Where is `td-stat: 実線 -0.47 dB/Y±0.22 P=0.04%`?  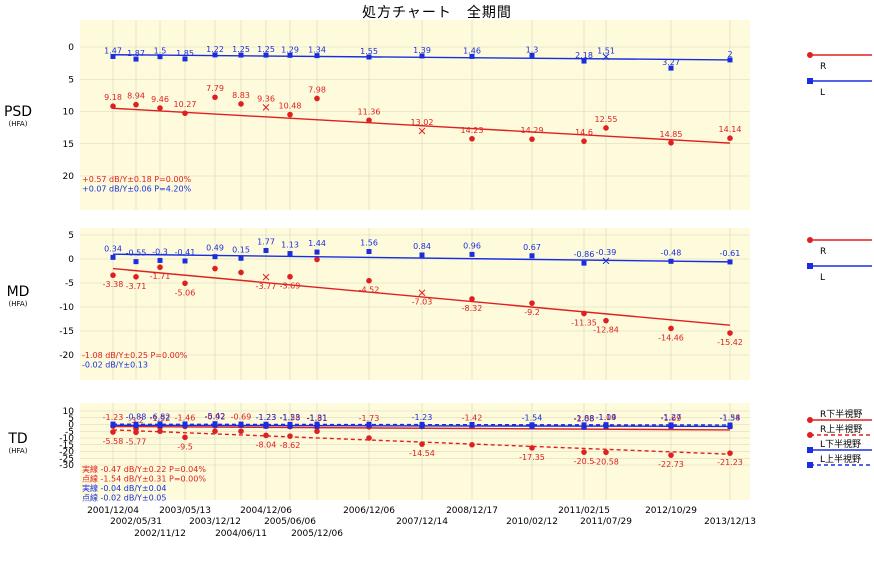
td-stat: 実線 -0.47 dB/Y±0.22 P=0.04% is located at coordinates (144, 469).